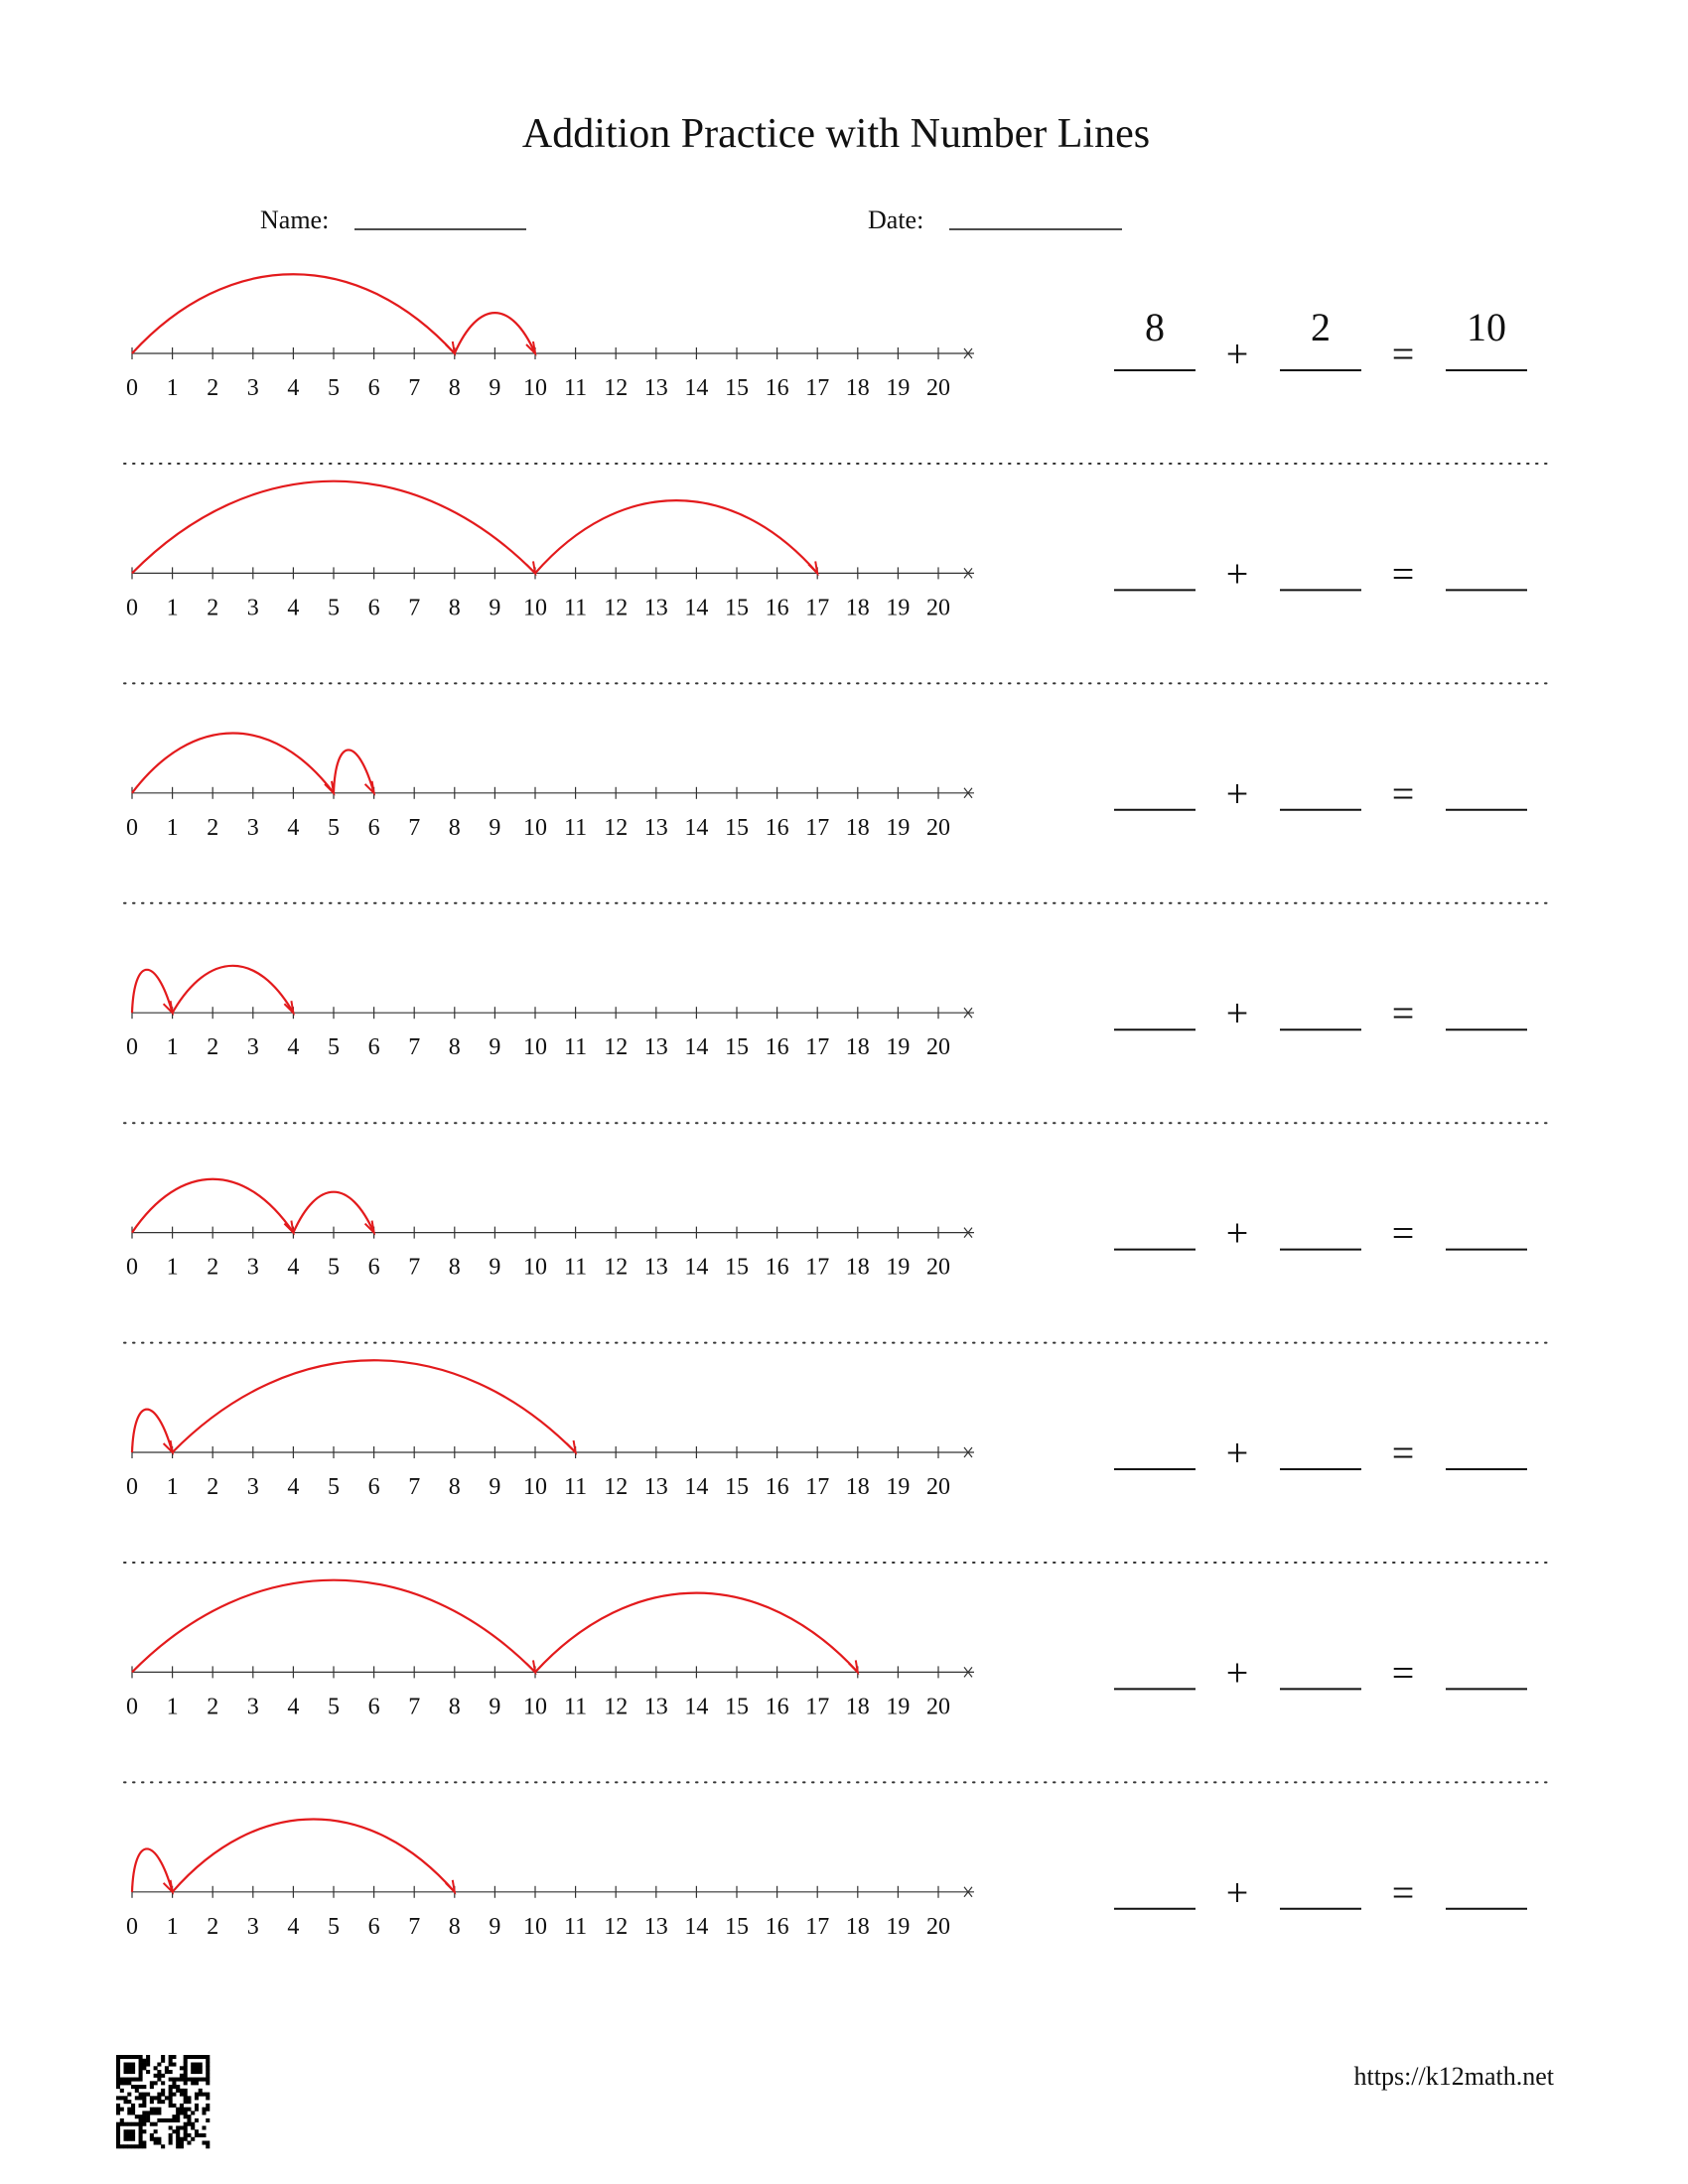  I want to click on footer-url: https://k12math.net, so click(1454, 2076).